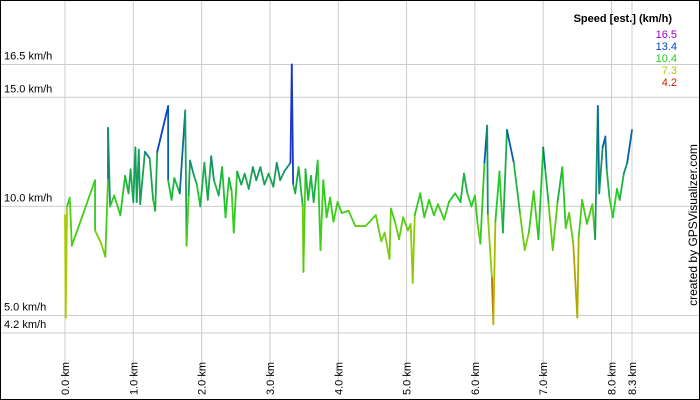 This screenshot has width=700, height=400. I want to click on x-tick-label: 8.0 km, so click(613, 378).